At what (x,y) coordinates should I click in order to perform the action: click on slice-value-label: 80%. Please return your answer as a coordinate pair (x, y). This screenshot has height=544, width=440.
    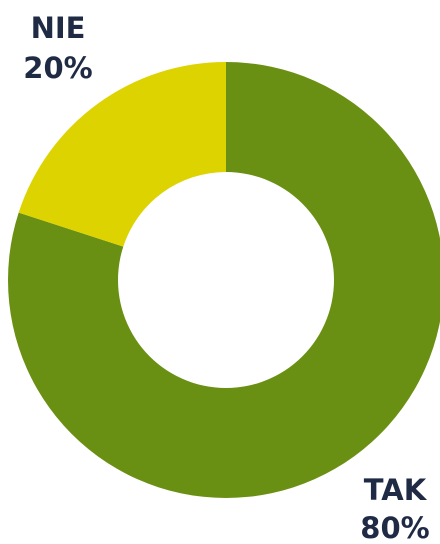
    Looking at the image, I should click on (394, 527).